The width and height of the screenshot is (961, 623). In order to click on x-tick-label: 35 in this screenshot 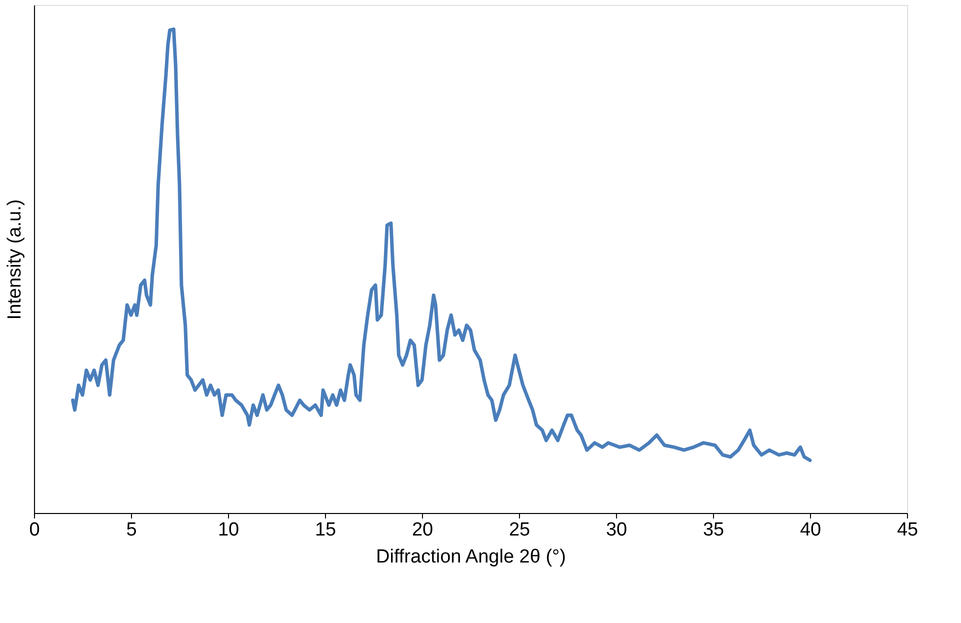, I will do `click(713, 530)`.